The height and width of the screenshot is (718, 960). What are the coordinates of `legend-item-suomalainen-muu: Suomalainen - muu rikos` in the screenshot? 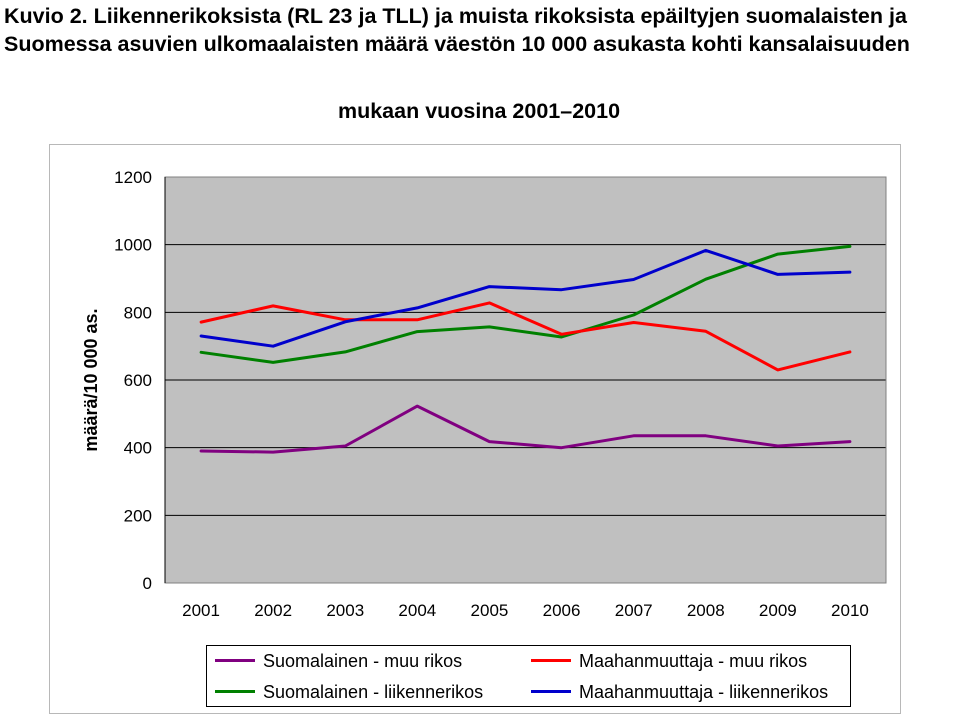 It's located at (338, 661).